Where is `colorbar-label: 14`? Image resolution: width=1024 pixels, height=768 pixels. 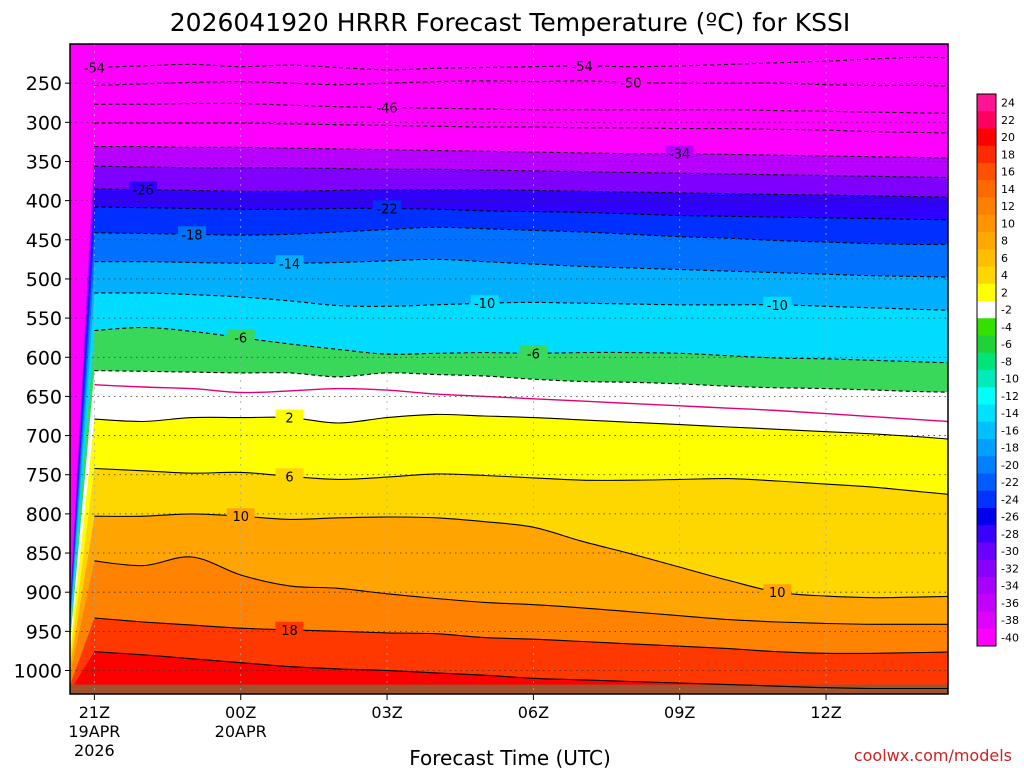
colorbar-label: 14 is located at coordinates (1008, 189).